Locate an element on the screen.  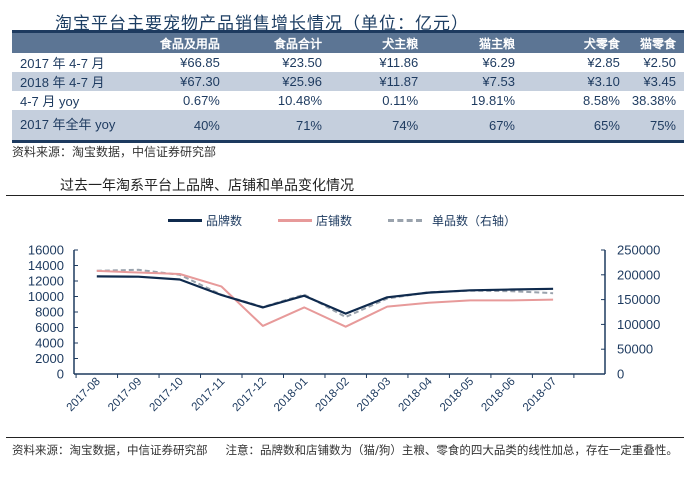
table-cell: 67% is located at coordinates (474, 126).